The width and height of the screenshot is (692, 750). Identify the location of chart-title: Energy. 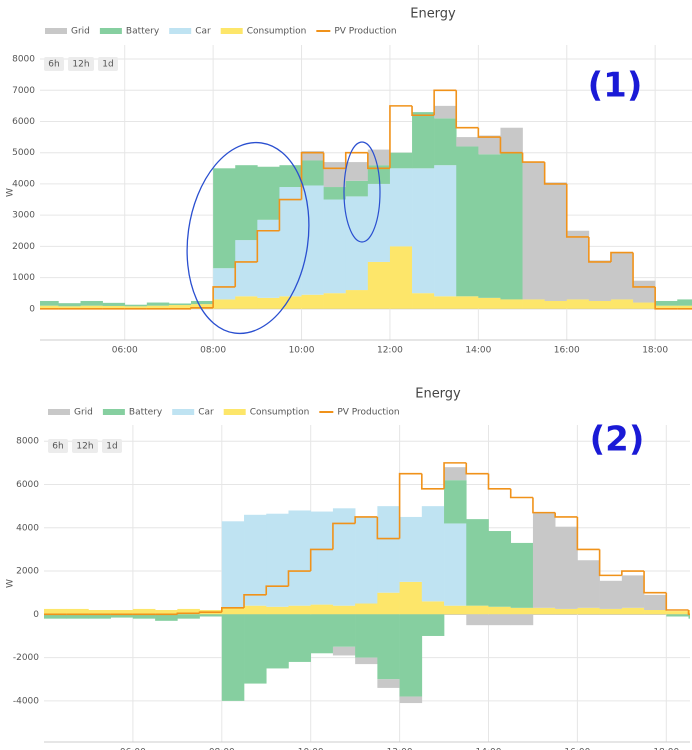
(433, 14).